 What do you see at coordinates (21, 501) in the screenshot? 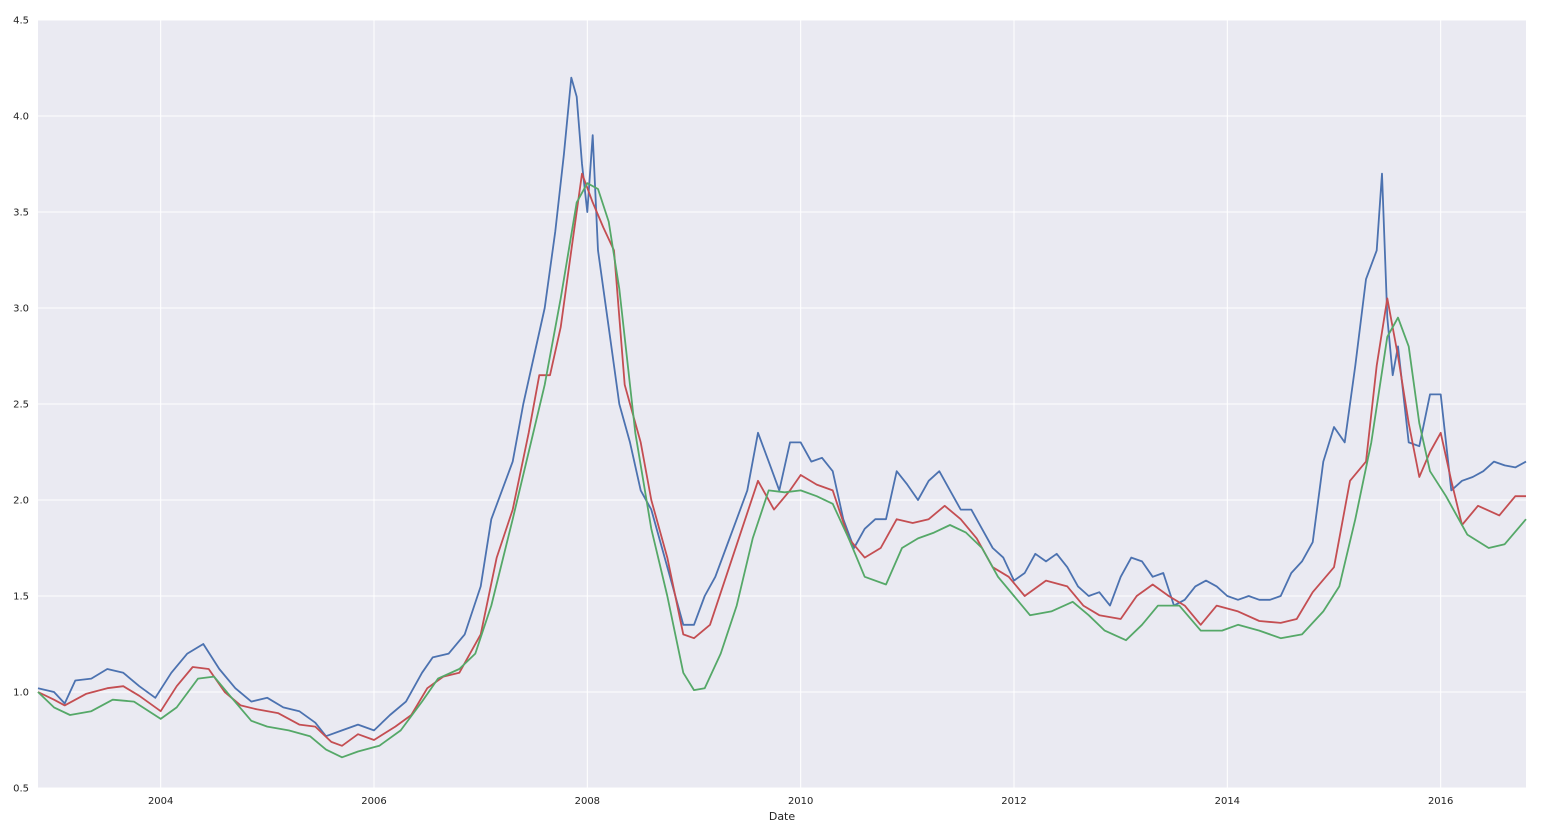
I see `y-tick-label: 2.0` at bounding box center [21, 501].